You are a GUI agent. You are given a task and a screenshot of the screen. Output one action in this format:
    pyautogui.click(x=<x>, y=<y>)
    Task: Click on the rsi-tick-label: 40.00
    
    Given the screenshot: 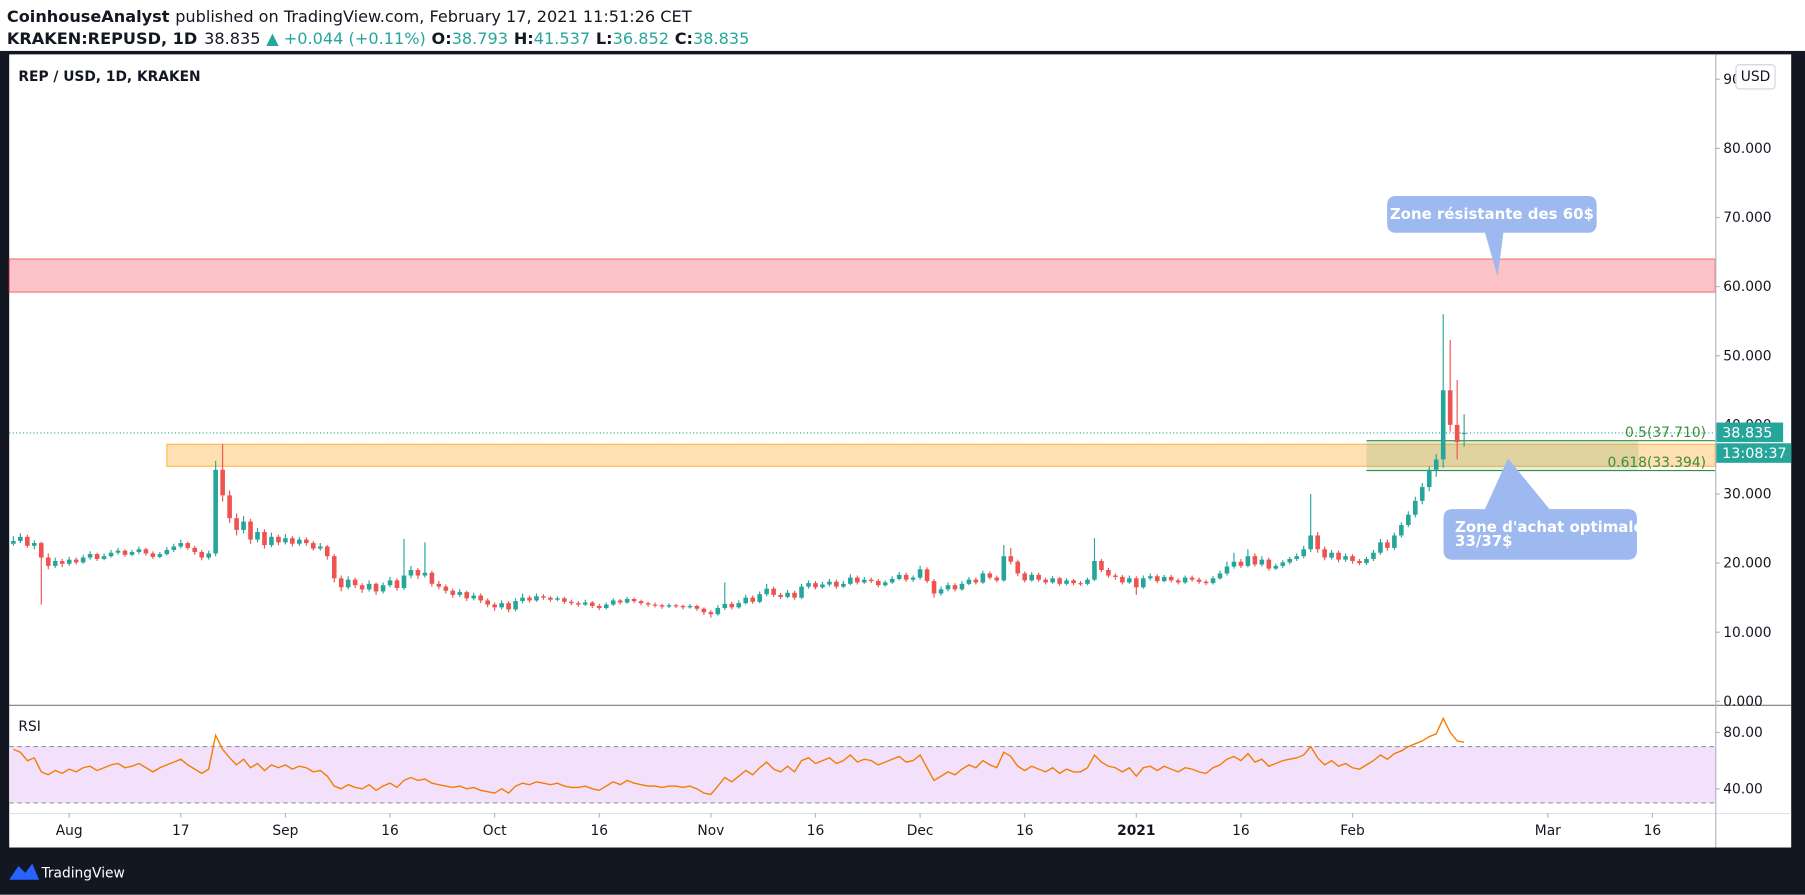 What is the action you would take?
    pyautogui.click(x=1743, y=789)
    